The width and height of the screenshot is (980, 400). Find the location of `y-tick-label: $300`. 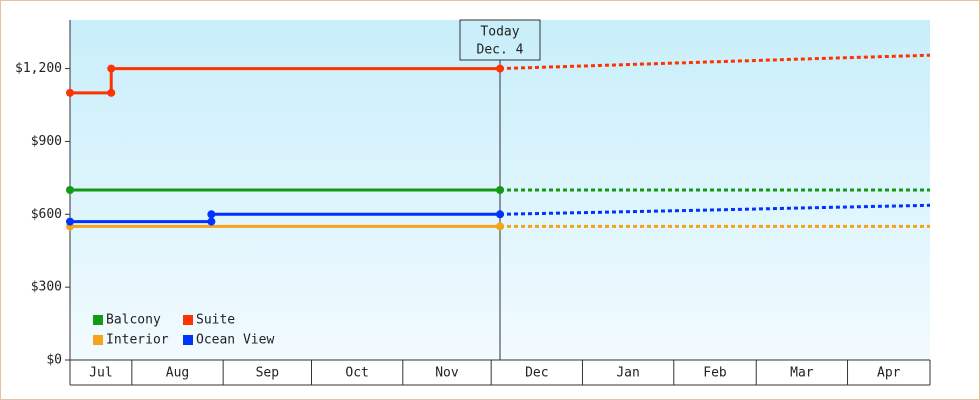

y-tick-label: $300 is located at coordinates (46, 287).